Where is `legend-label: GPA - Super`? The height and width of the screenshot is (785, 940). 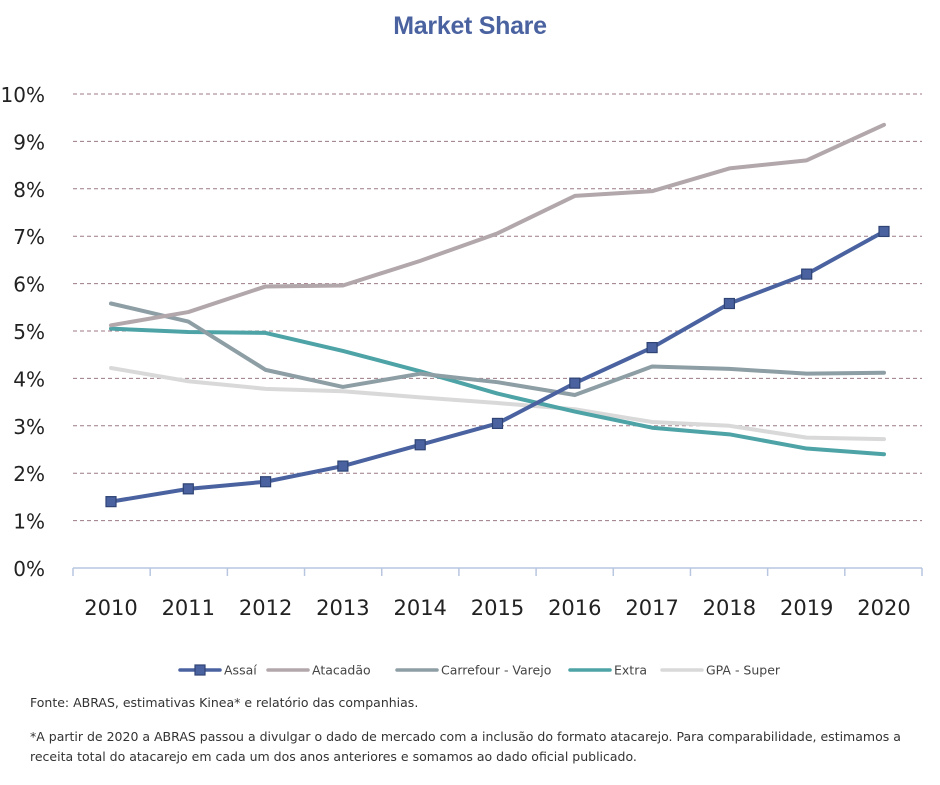 legend-label: GPA - Super is located at coordinates (743, 670).